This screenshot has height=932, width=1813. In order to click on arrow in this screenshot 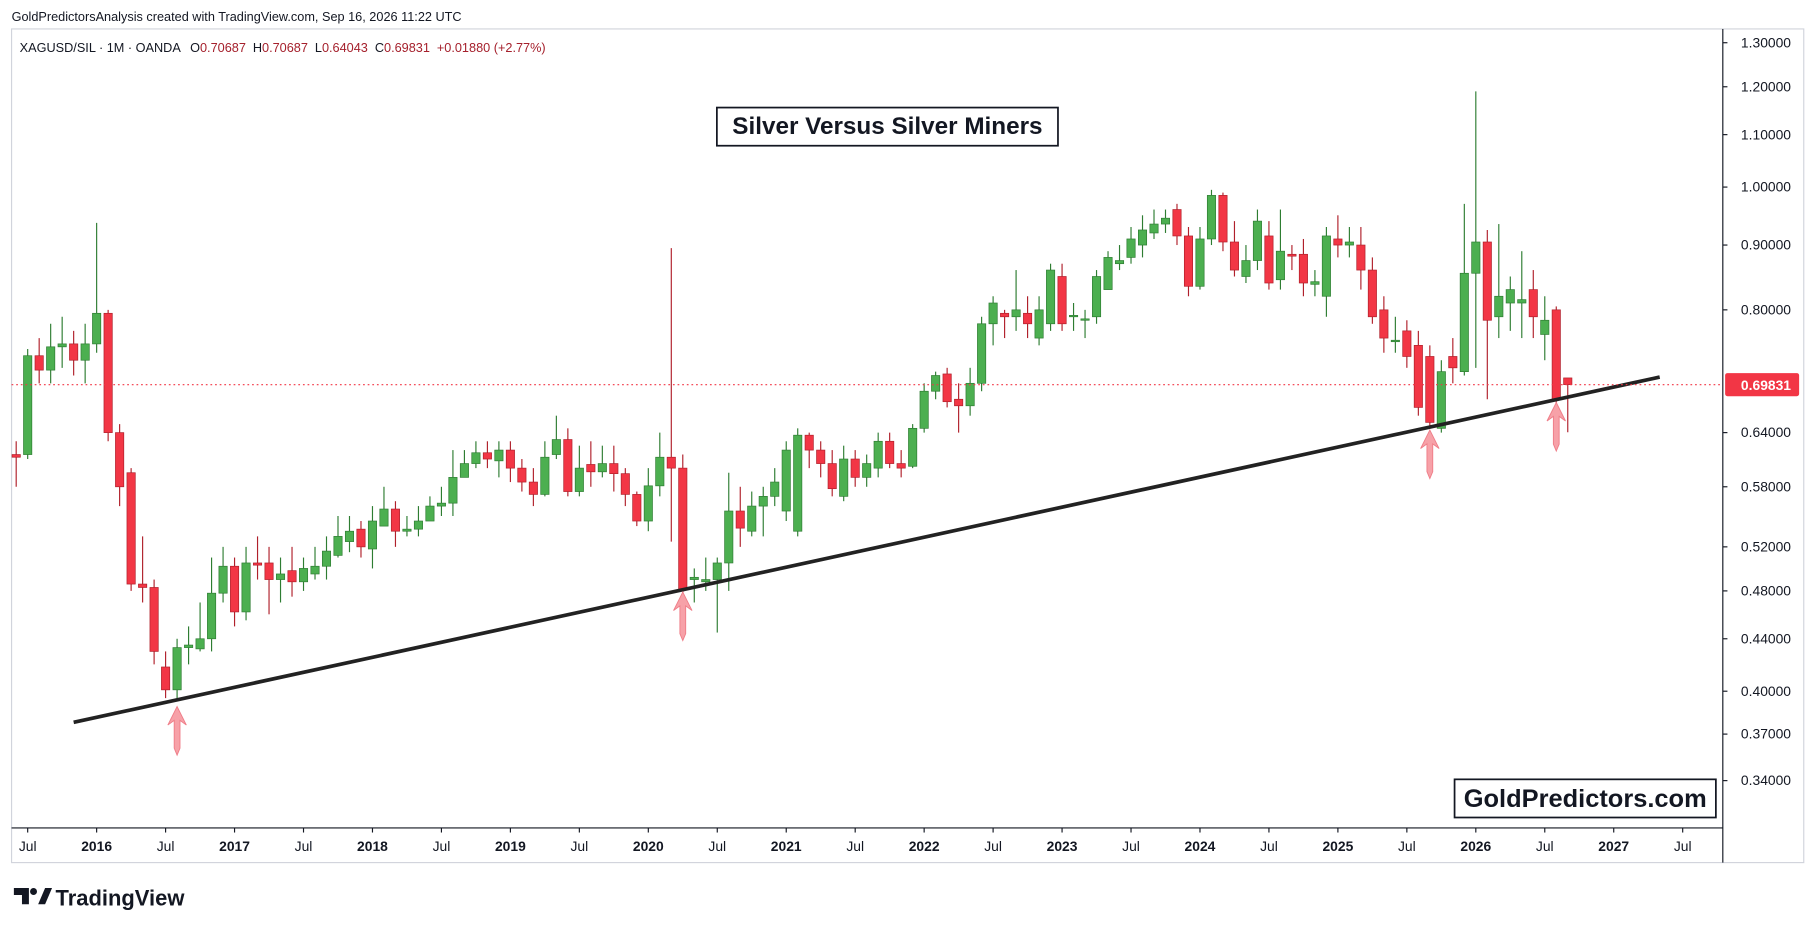, I will do `click(1430, 454)`.